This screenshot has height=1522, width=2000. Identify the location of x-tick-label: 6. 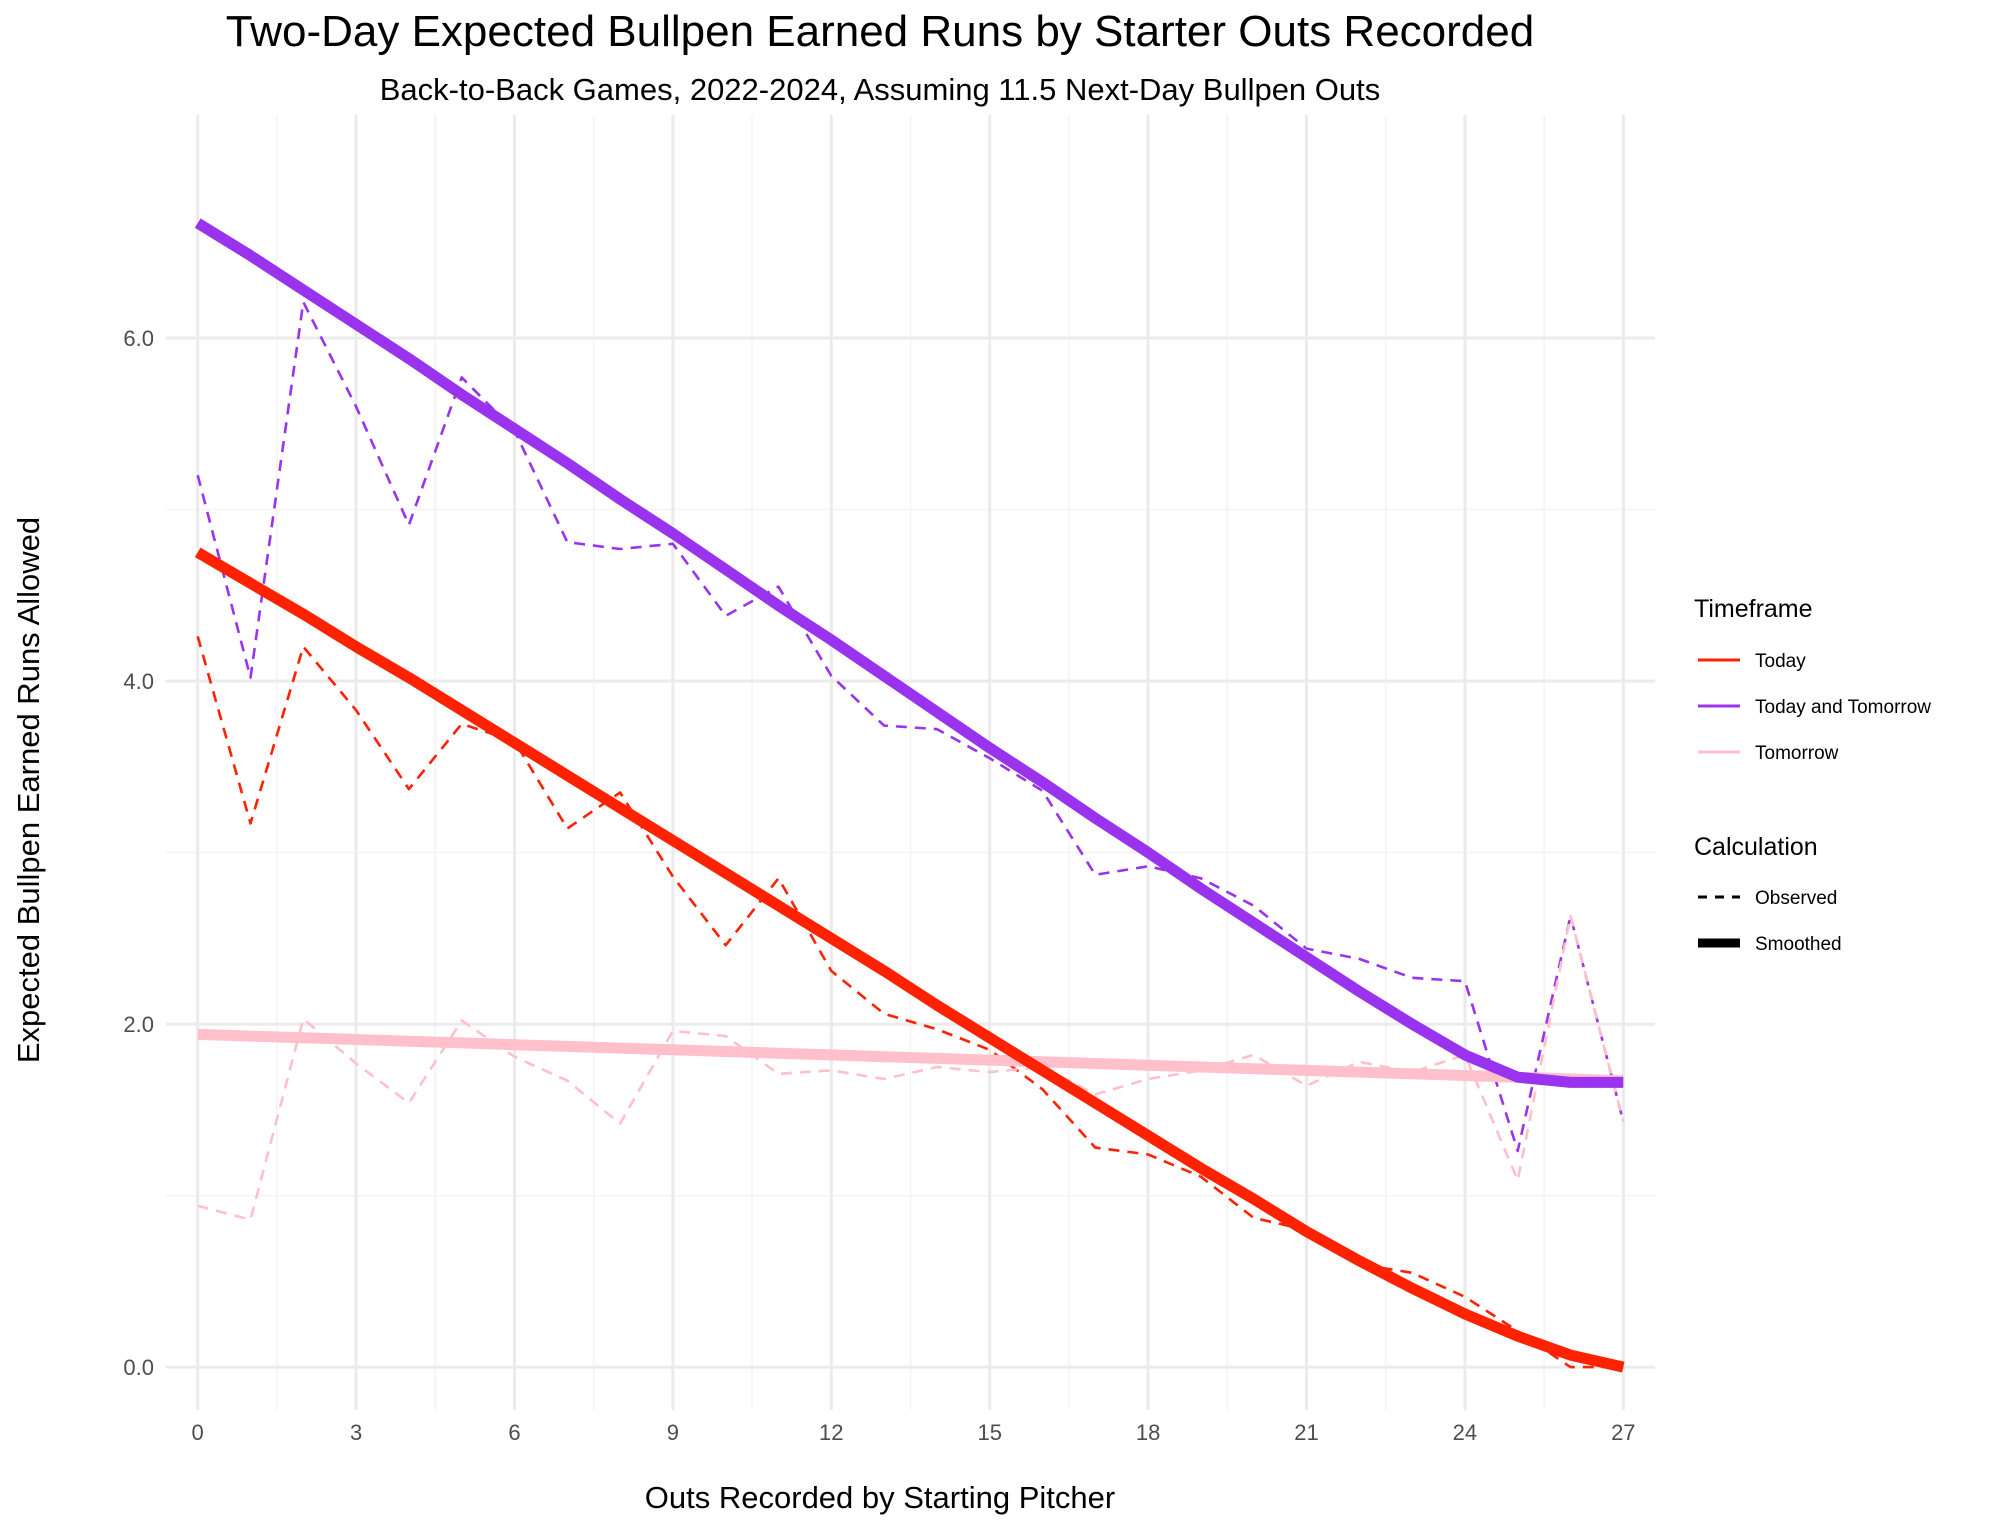
(514, 1432).